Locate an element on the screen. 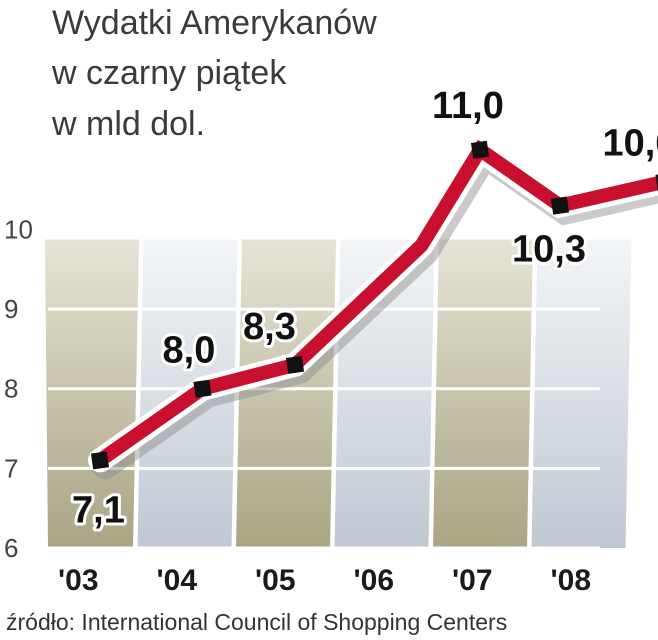  chart-title-line-3: w mld dol. is located at coordinates (128, 124).